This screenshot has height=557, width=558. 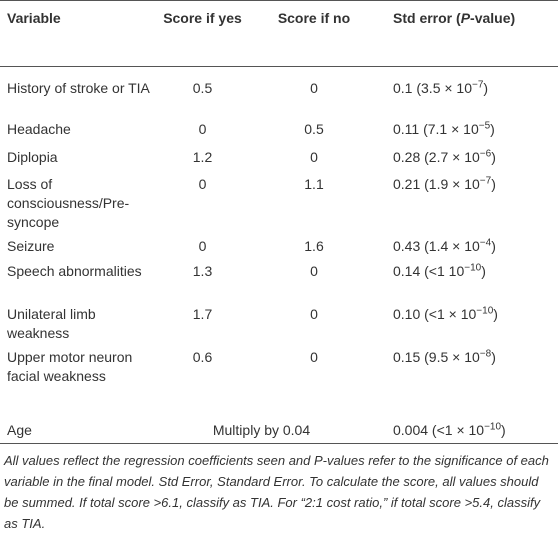 I want to click on cell: 1.1, so click(x=314, y=183).